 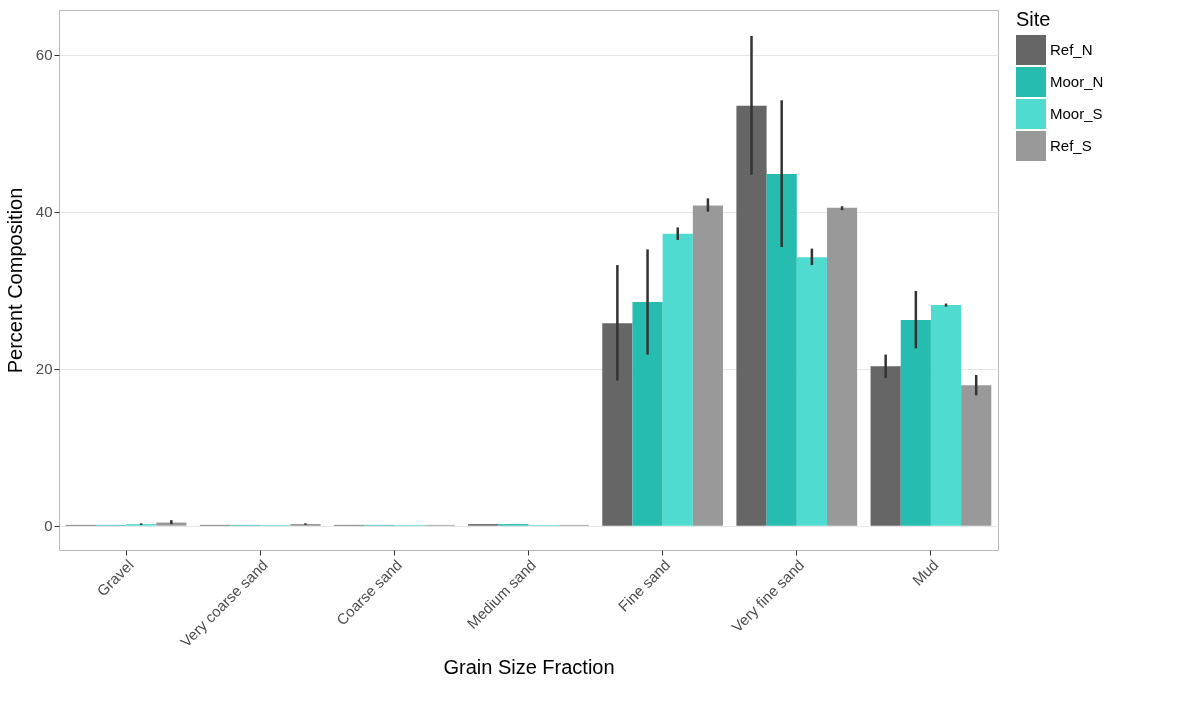 What do you see at coordinates (1076, 113) in the screenshot?
I see `legend-label: Moor_S` at bounding box center [1076, 113].